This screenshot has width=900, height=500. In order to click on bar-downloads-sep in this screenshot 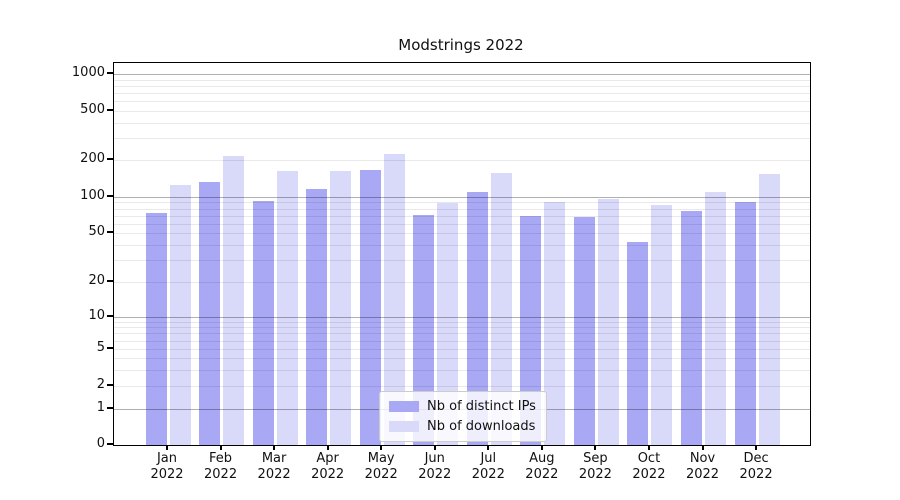, I will do `click(608, 321)`.